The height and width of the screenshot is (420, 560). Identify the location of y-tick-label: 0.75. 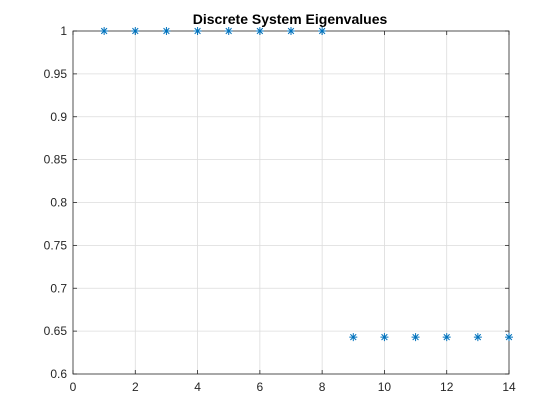
(56, 245).